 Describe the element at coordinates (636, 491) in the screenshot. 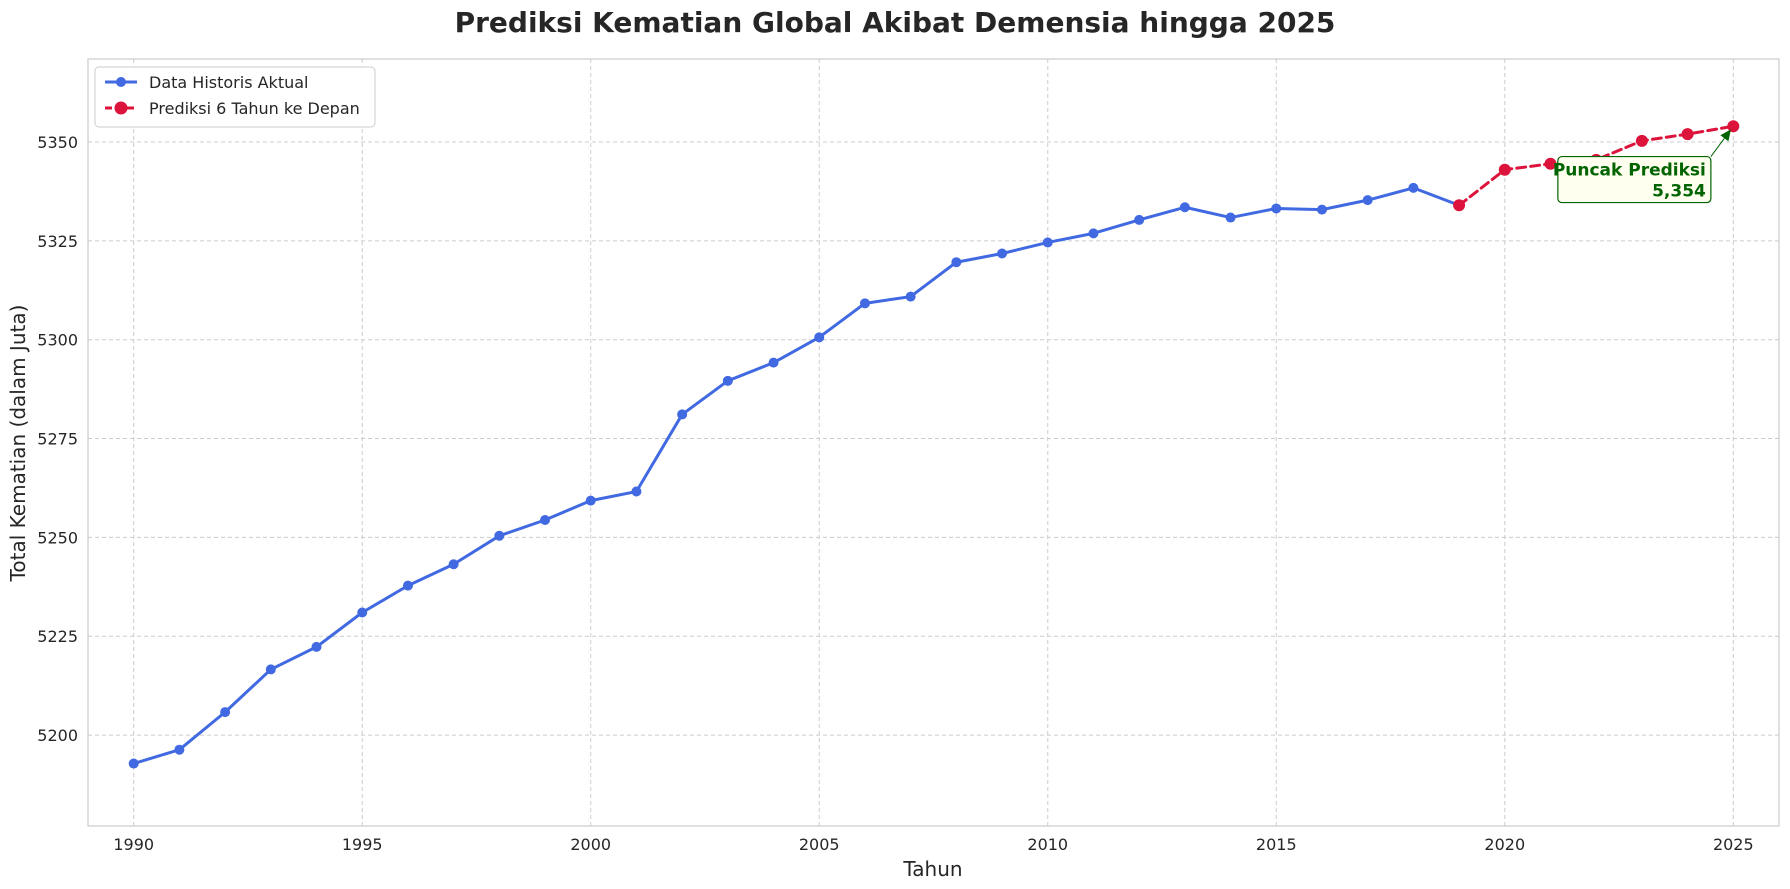

I see `data-point-0-2001` at that location.